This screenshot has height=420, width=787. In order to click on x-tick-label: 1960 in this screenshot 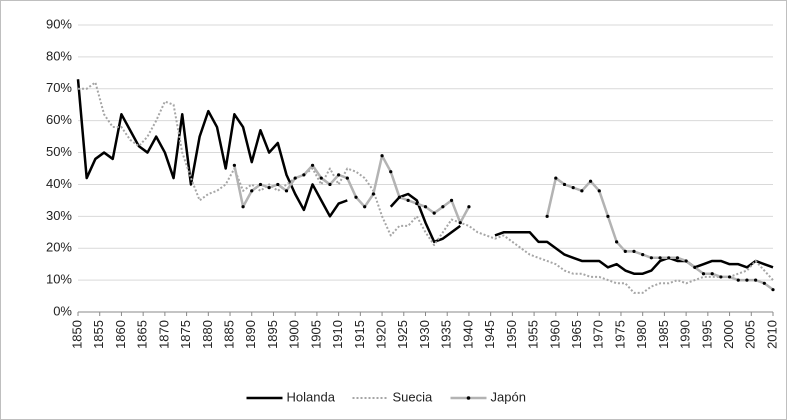, I will do `click(554, 334)`.